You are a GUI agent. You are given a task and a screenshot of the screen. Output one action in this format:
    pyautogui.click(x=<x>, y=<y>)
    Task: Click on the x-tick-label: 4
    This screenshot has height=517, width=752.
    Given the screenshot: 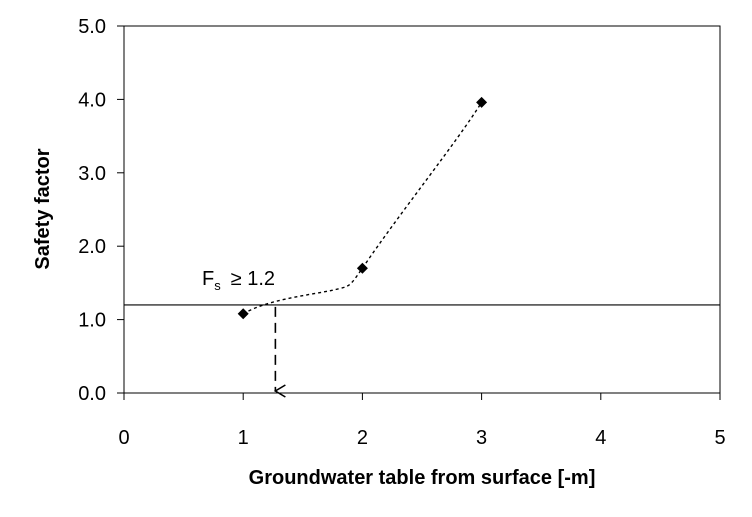 What is the action you would take?
    pyautogui.click(x=600, y=438)
    